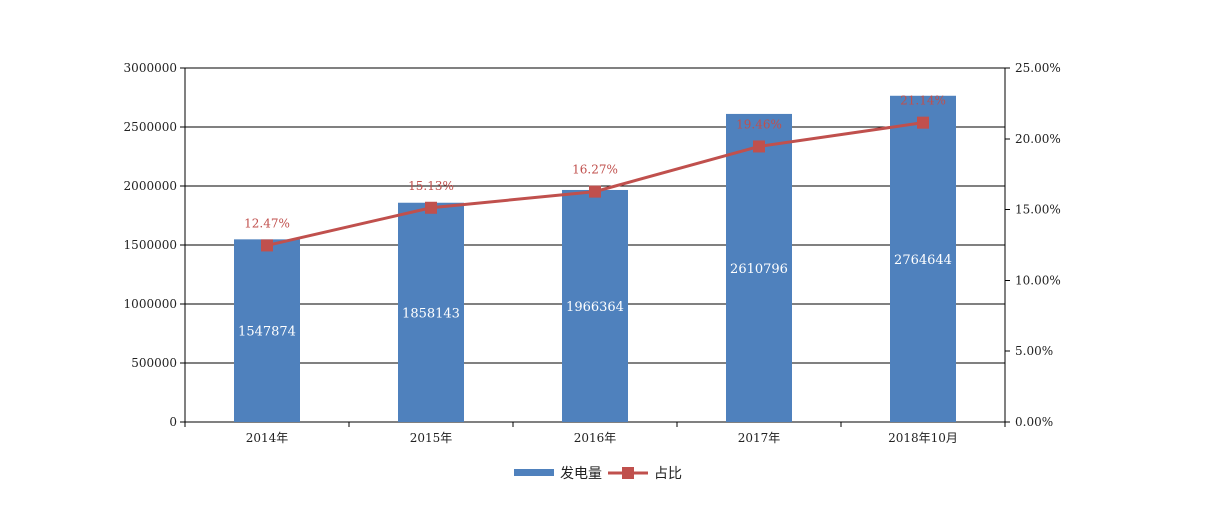  What do you see at coordinates (759, 438) in the screenshot?
I see `x-tick-label: 2017年` at bounding box center [759, 438].